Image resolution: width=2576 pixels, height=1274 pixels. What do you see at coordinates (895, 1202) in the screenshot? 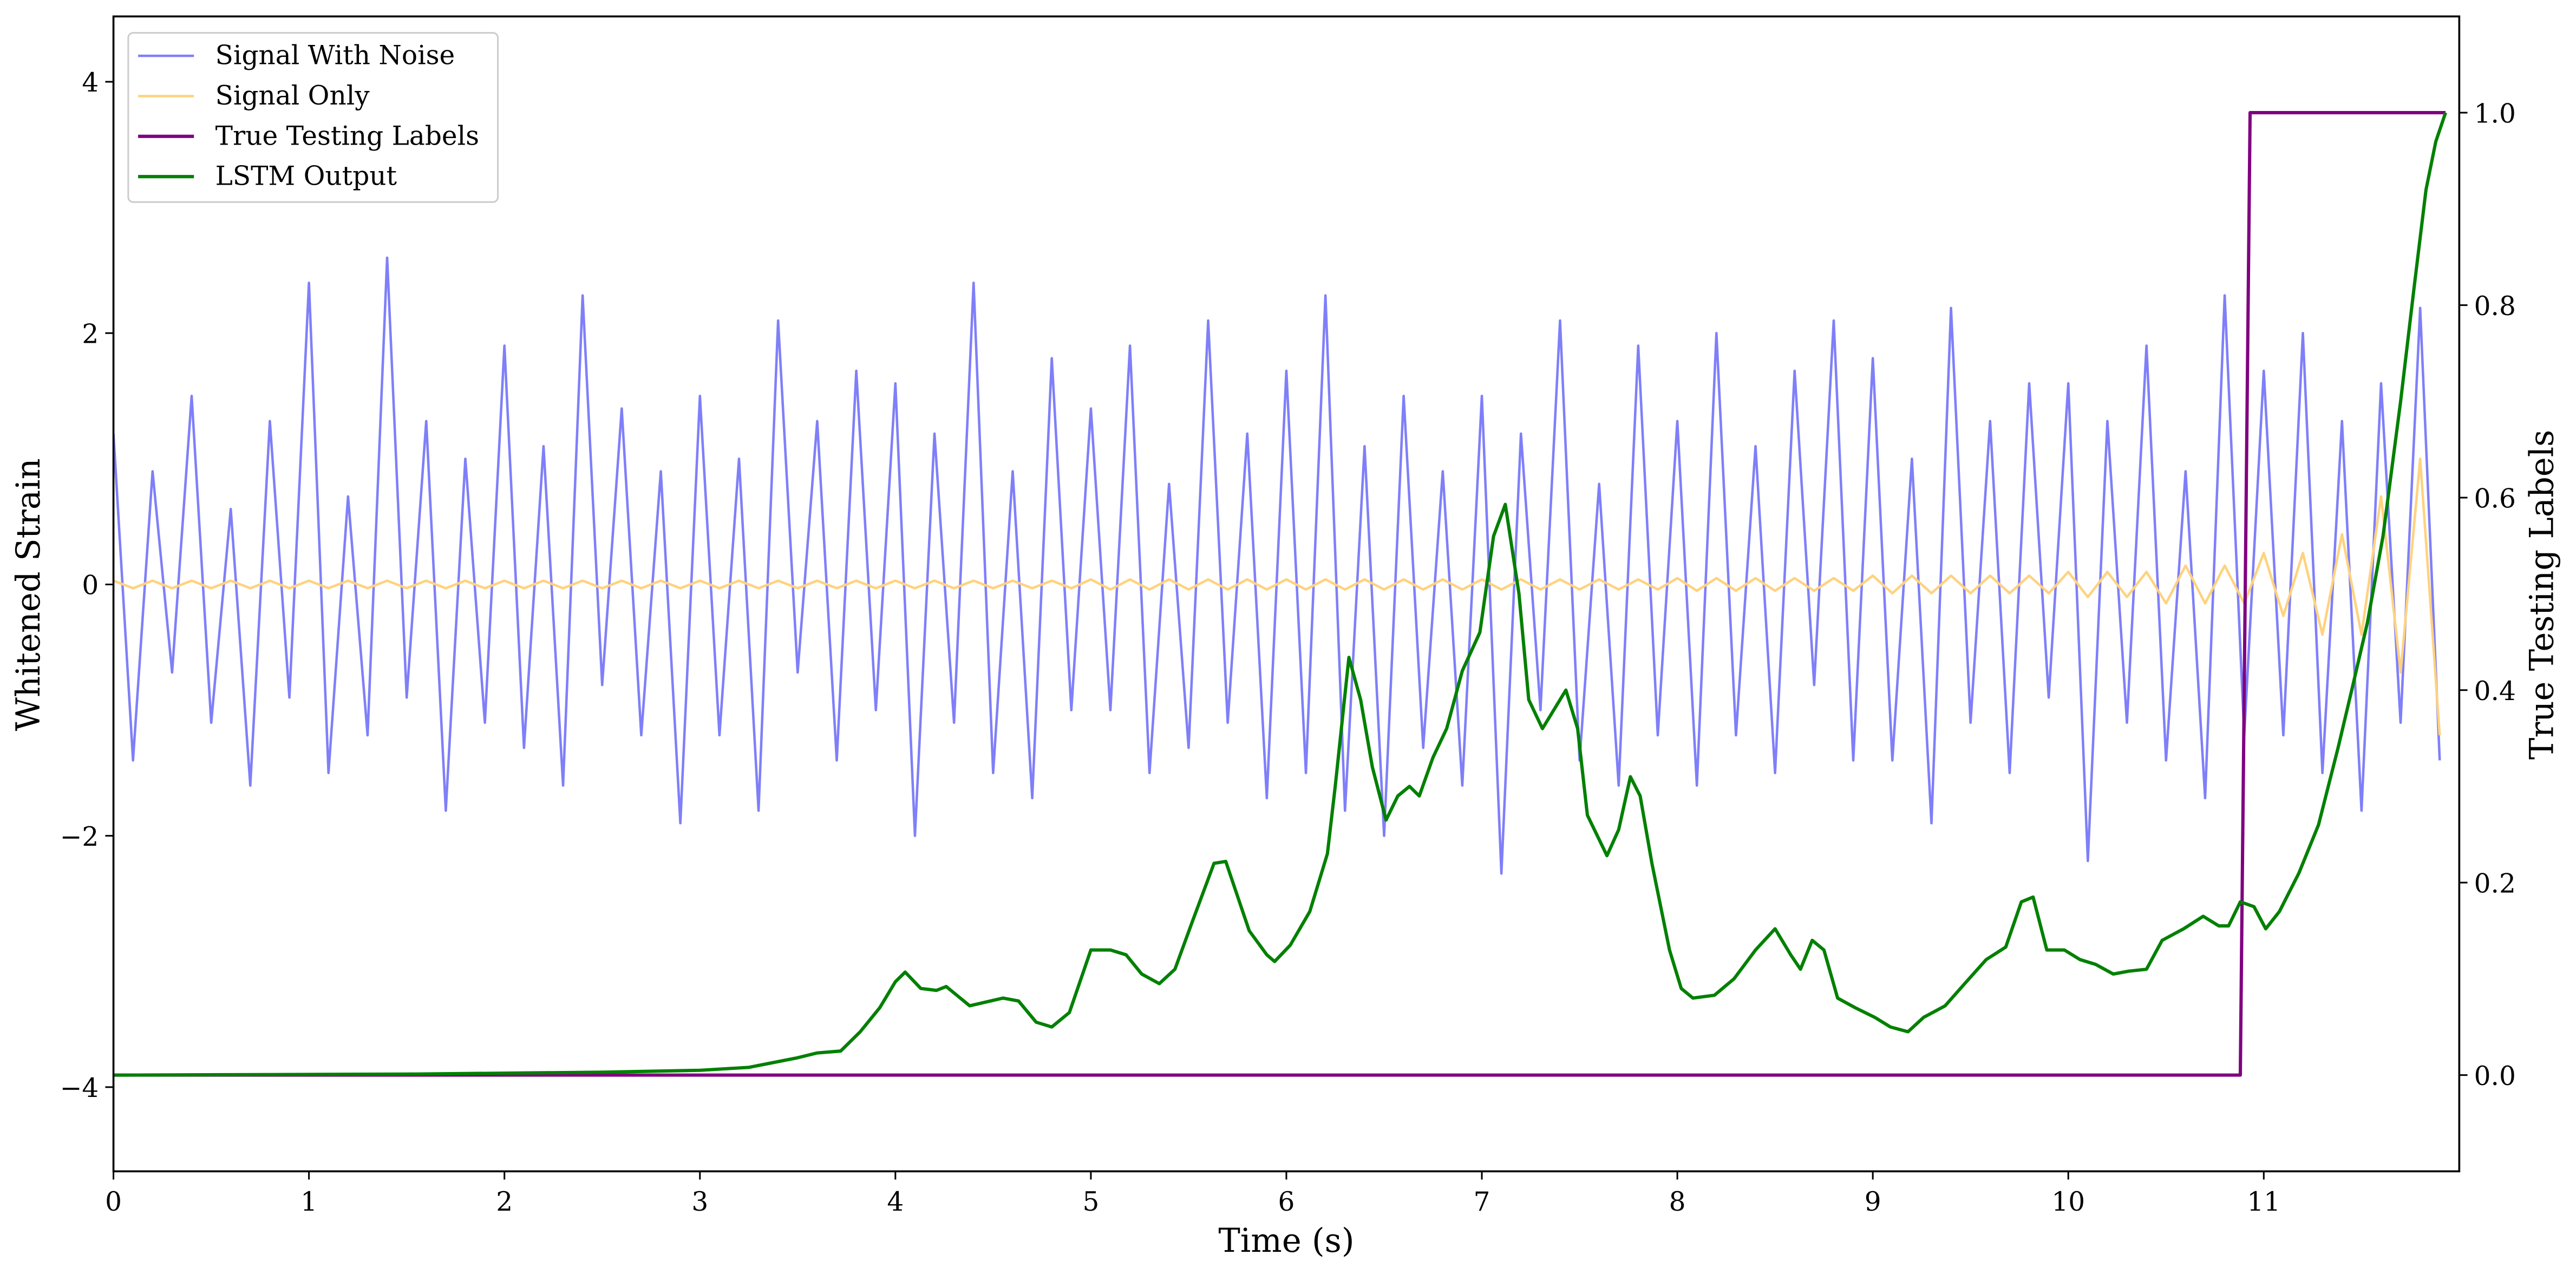
I see `x-tick-label: 4` at bounding box center [895, 1202].